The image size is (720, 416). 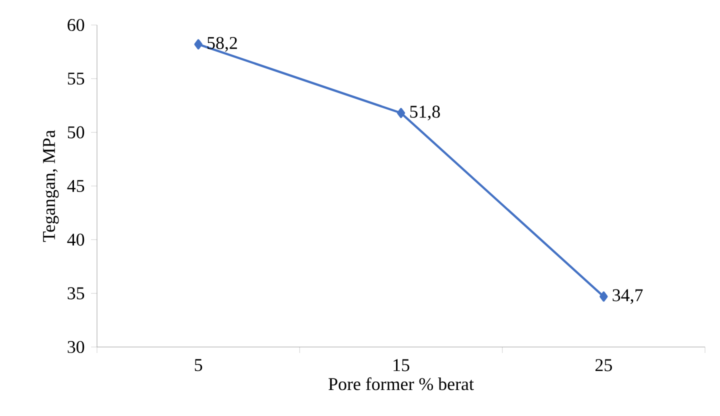 What do you see at coordinates (402, 365) in the screenshot?
I see `x-tick-label: 15` at bounding box center [402, 365].